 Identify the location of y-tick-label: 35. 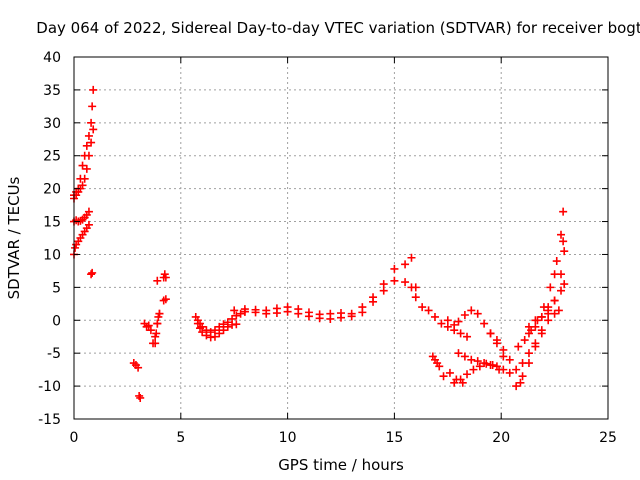
(52, 91).